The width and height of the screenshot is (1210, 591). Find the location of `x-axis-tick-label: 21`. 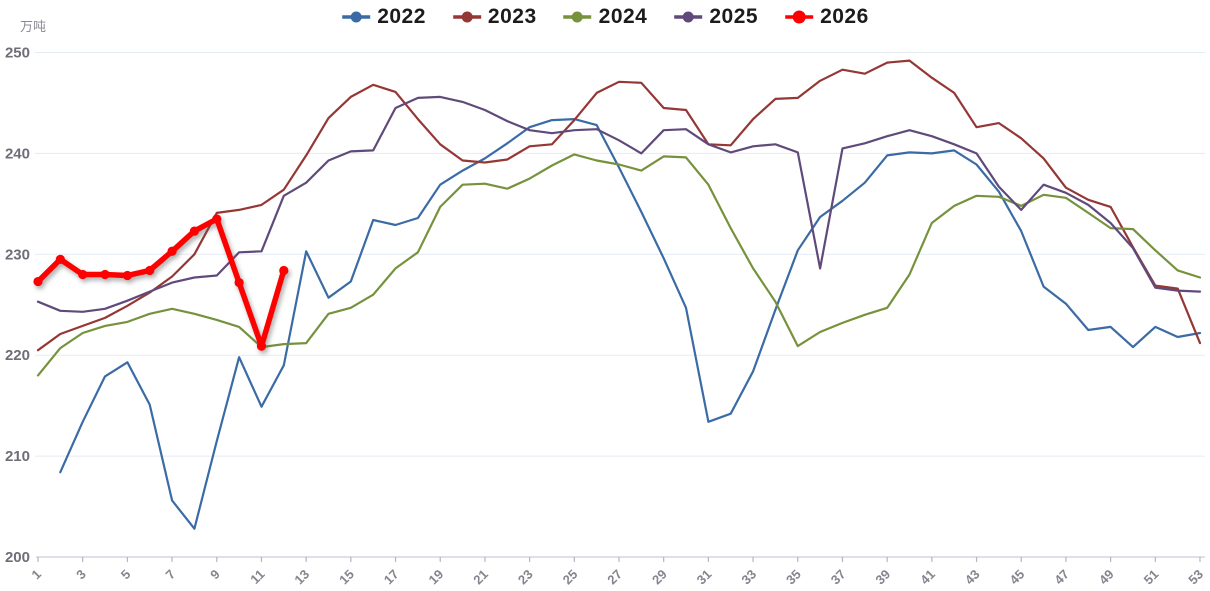

x-axis-tick-label: 21 is located at coordinates (480, 577).